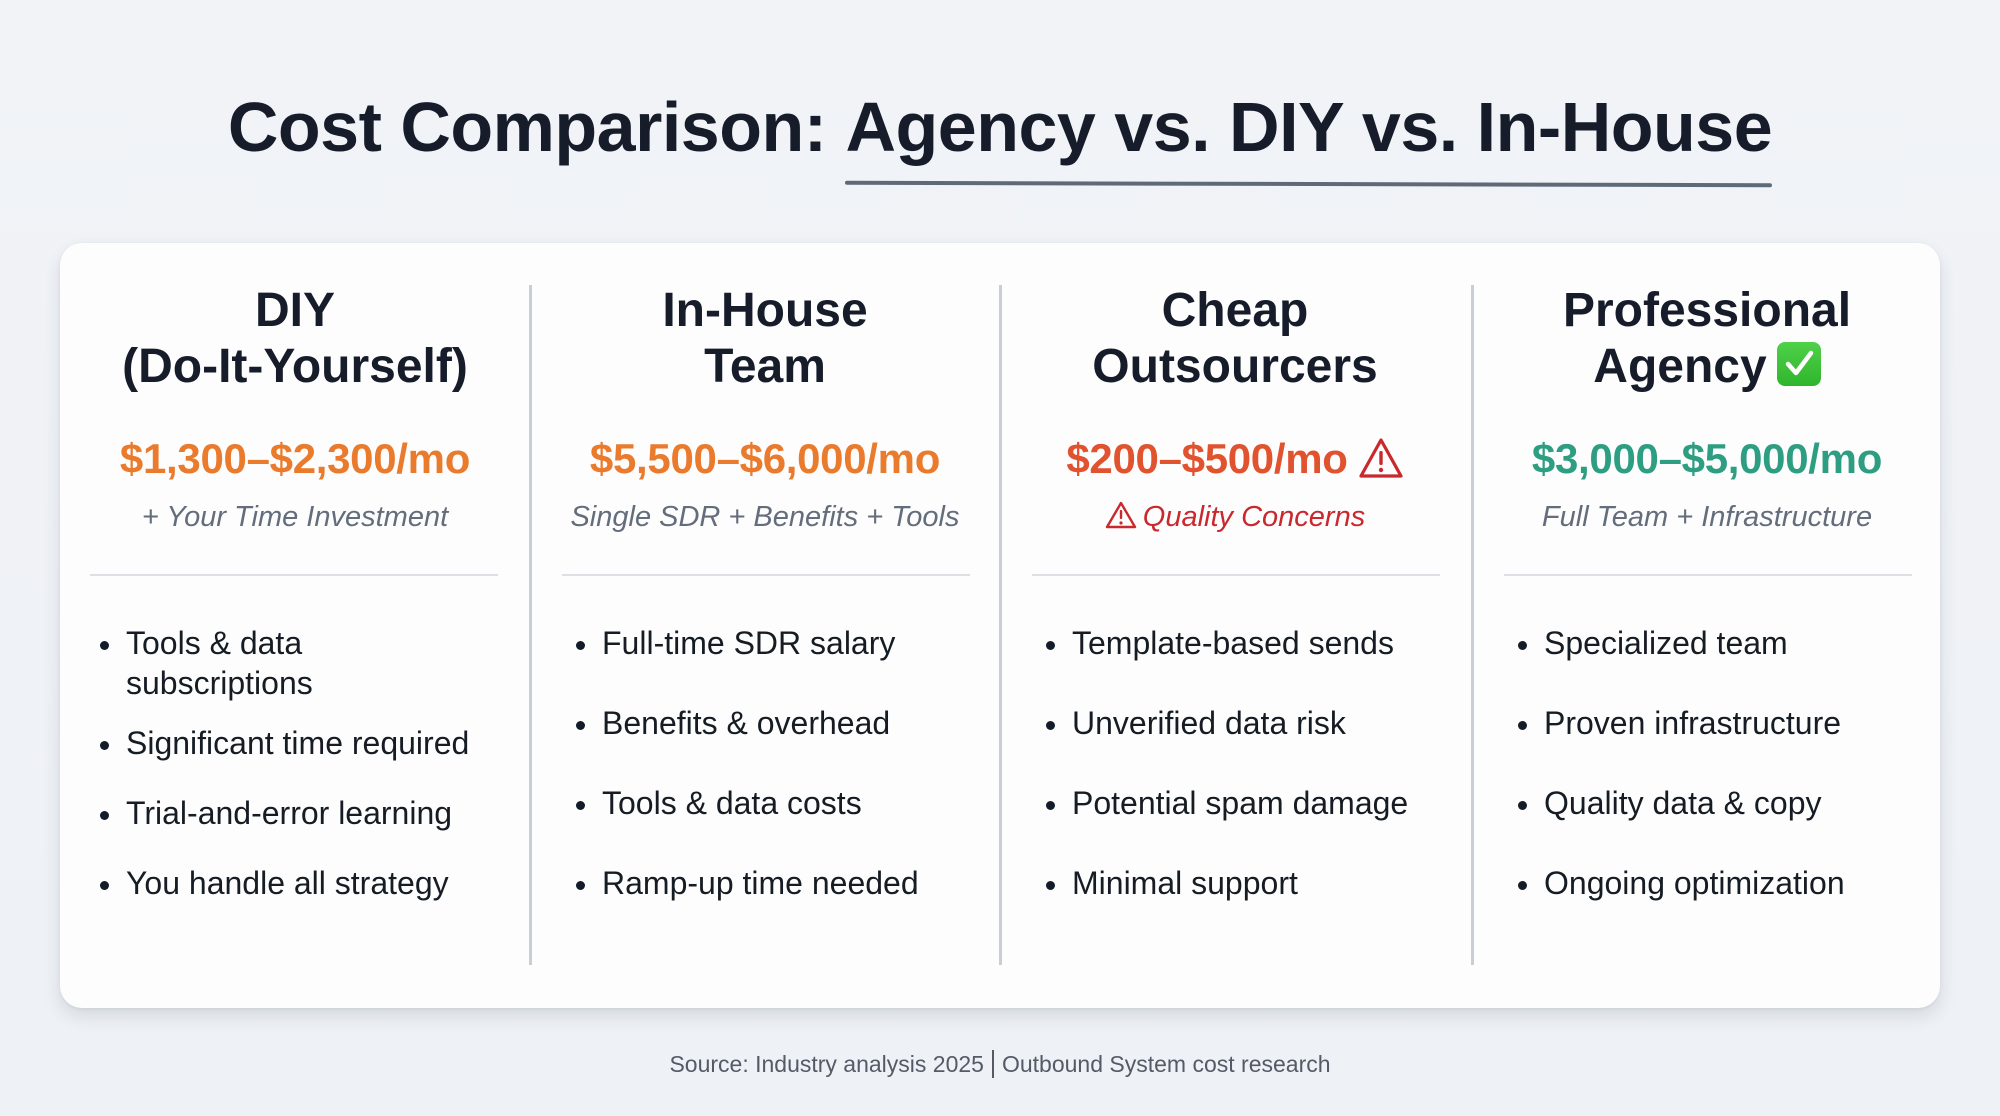 This screenshot has width=2000, height=1116. Describe the element at coordinates (1207, 458) in the screenshot. I see `price-text: $200–$500/mo` at that location.